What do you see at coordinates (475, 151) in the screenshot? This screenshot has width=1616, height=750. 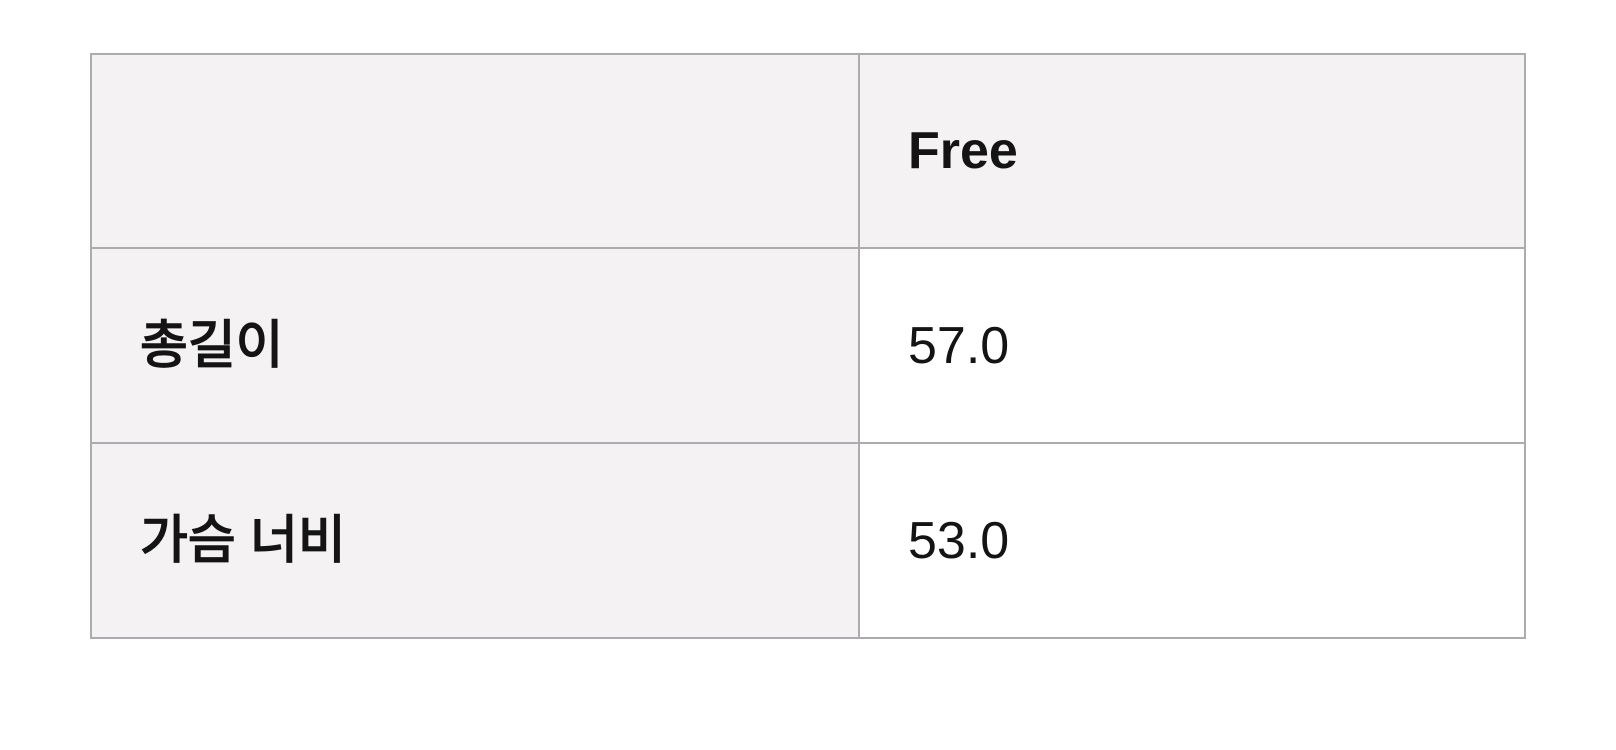 I see `corner-header-cell` at bounding box center [475, 151].